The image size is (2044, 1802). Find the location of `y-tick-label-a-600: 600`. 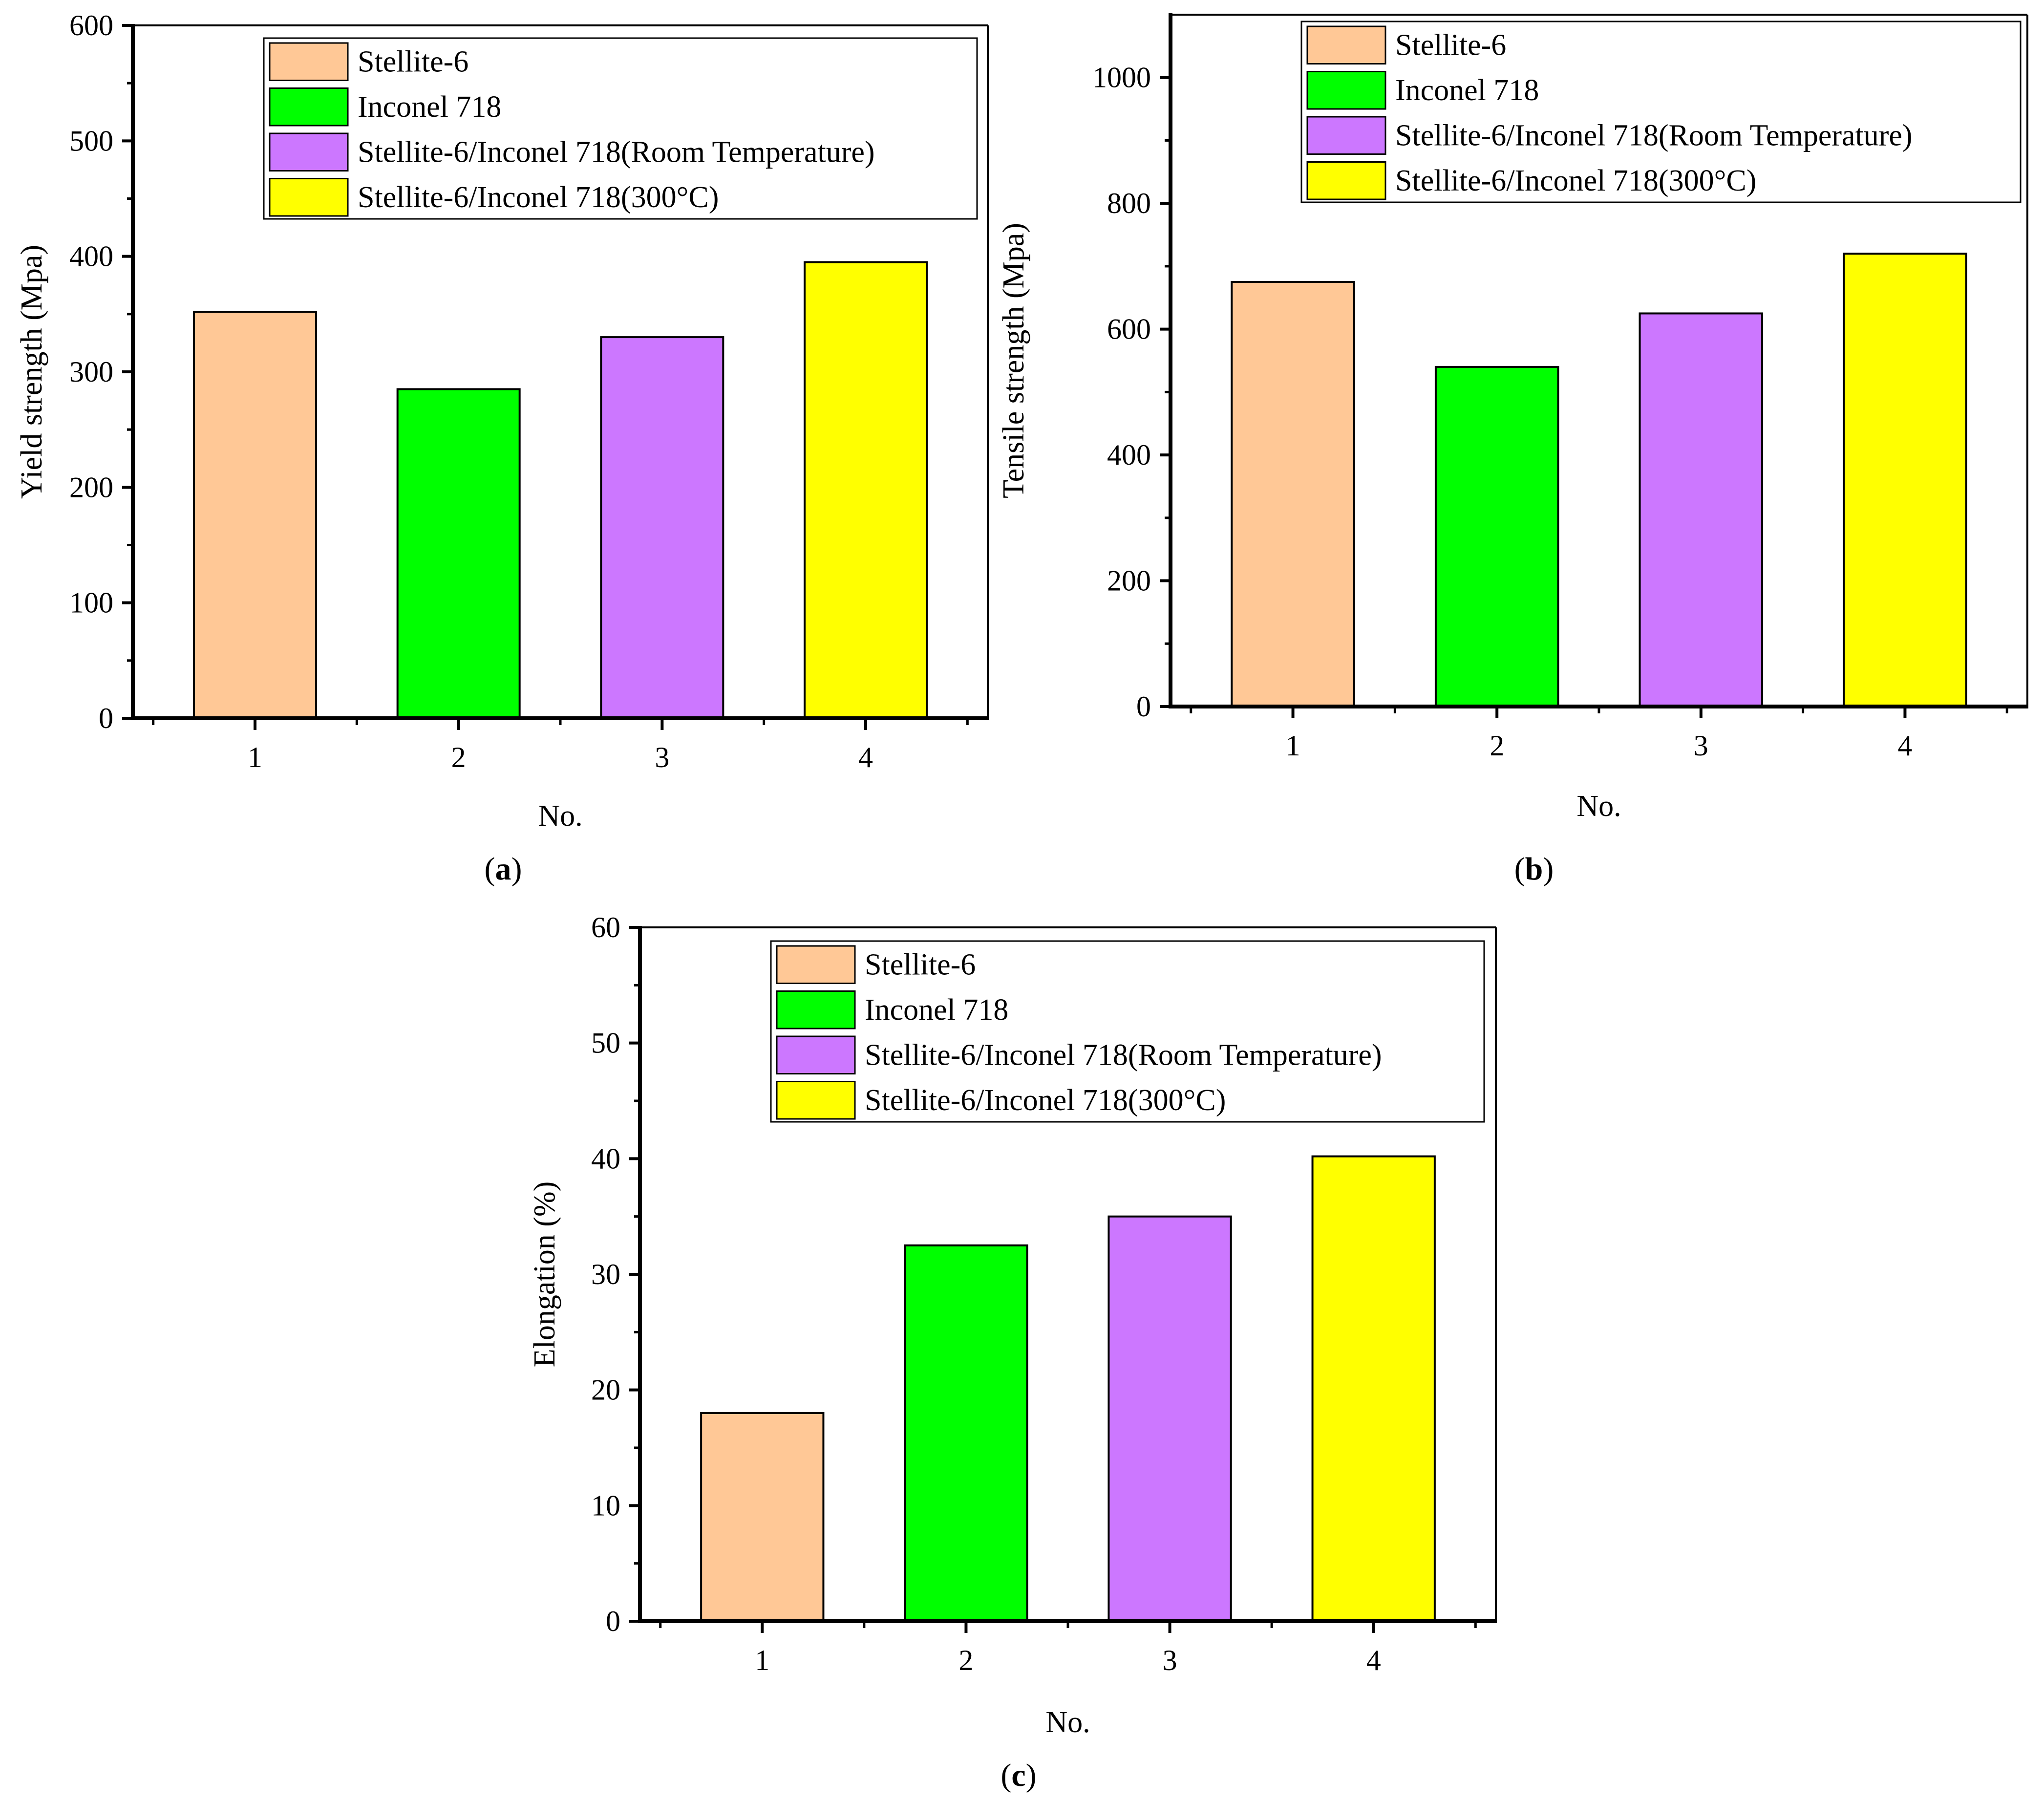

y-tick-label-a-600: 600 is located at coordinates (91, 25).